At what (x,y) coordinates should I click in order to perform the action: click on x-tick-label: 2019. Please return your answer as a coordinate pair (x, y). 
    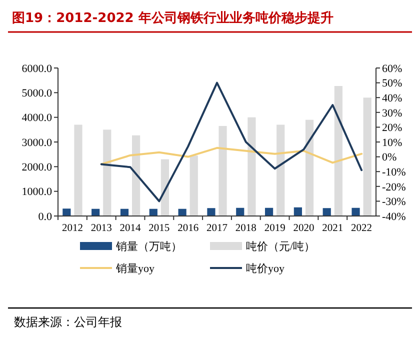
    Looking at the image, I should click on (275, 228).